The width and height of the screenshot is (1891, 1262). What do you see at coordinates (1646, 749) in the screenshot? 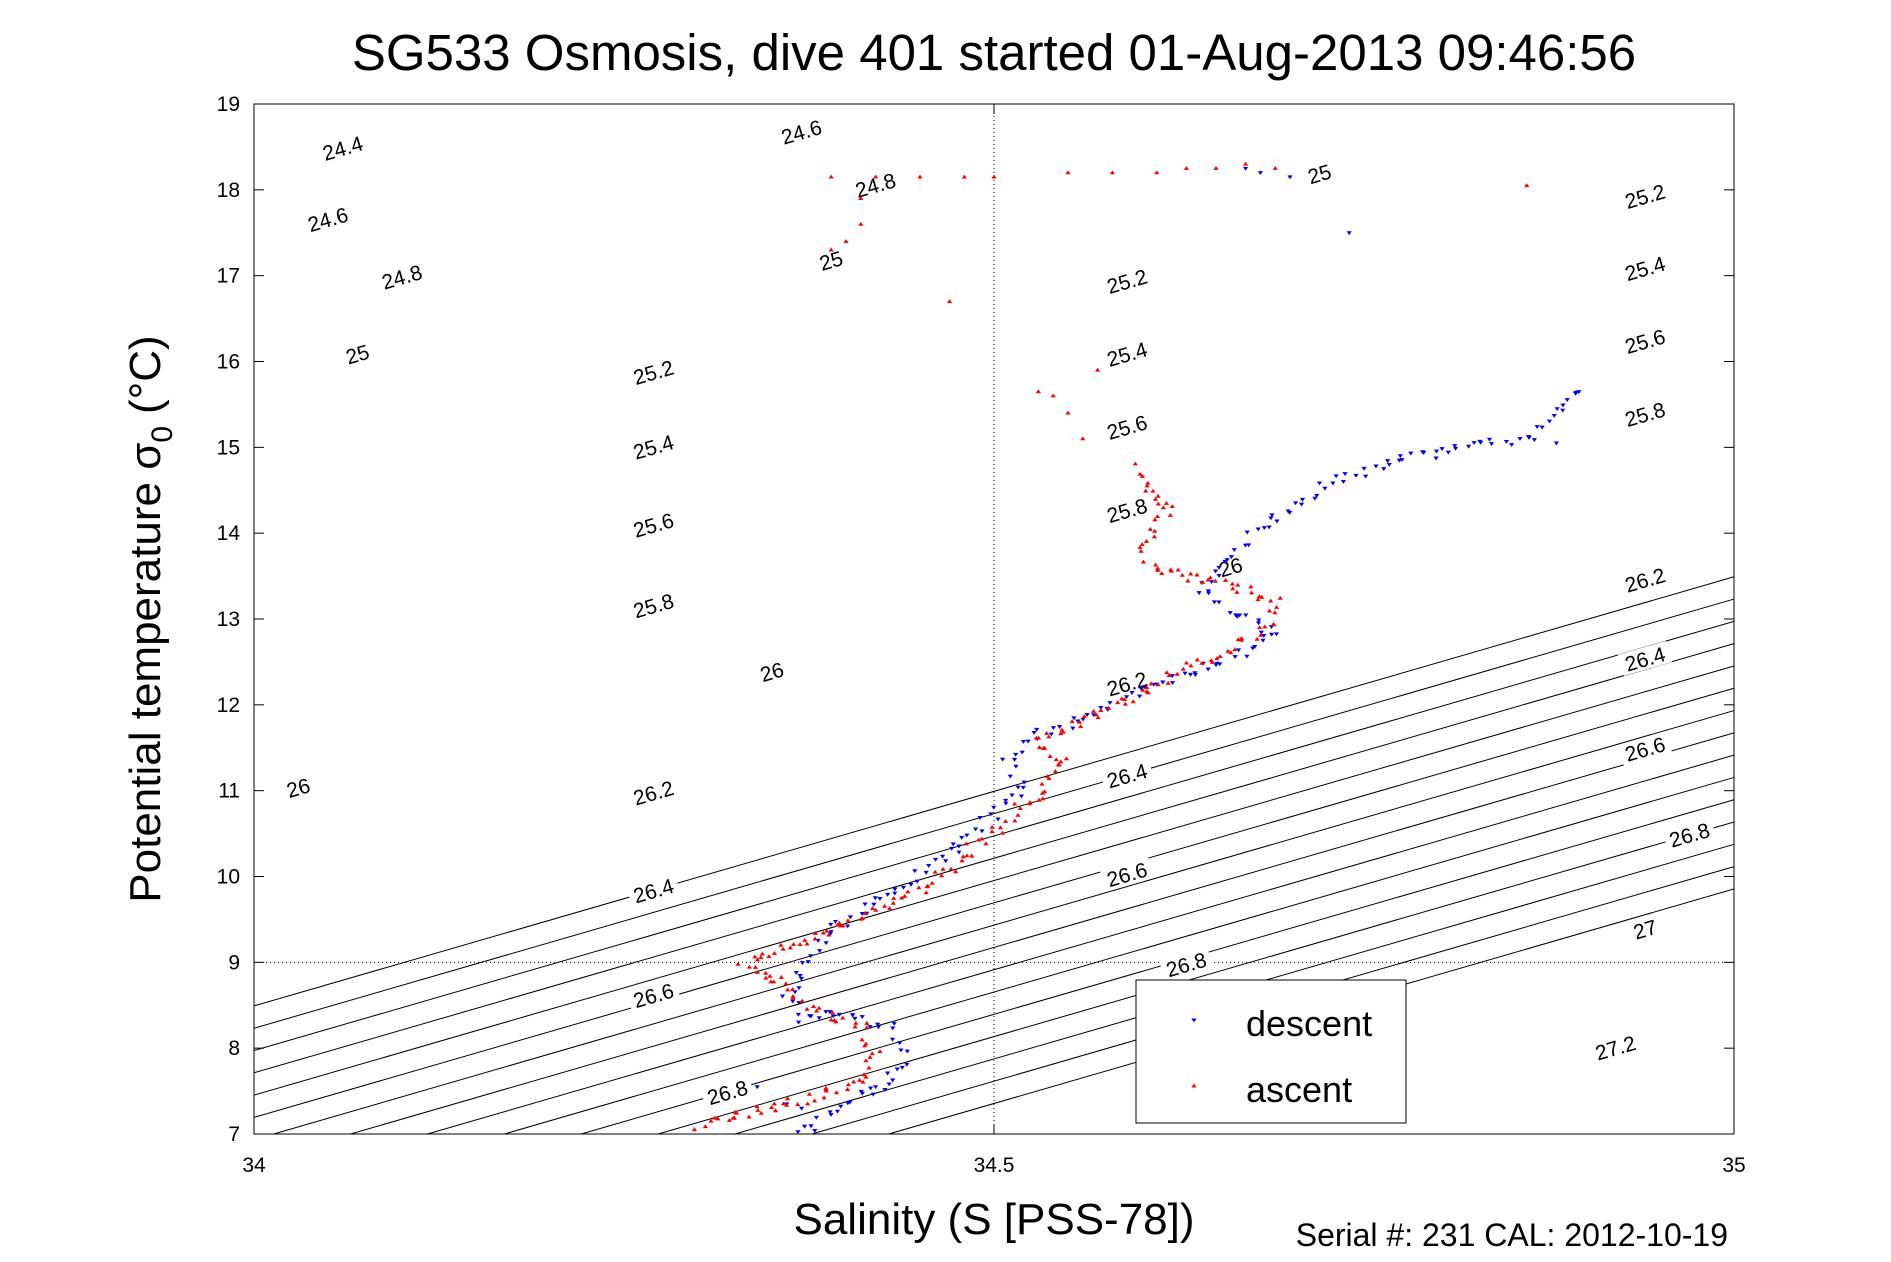
I see `contour-label-text: 26.6` at bounding box center [1646, 749].